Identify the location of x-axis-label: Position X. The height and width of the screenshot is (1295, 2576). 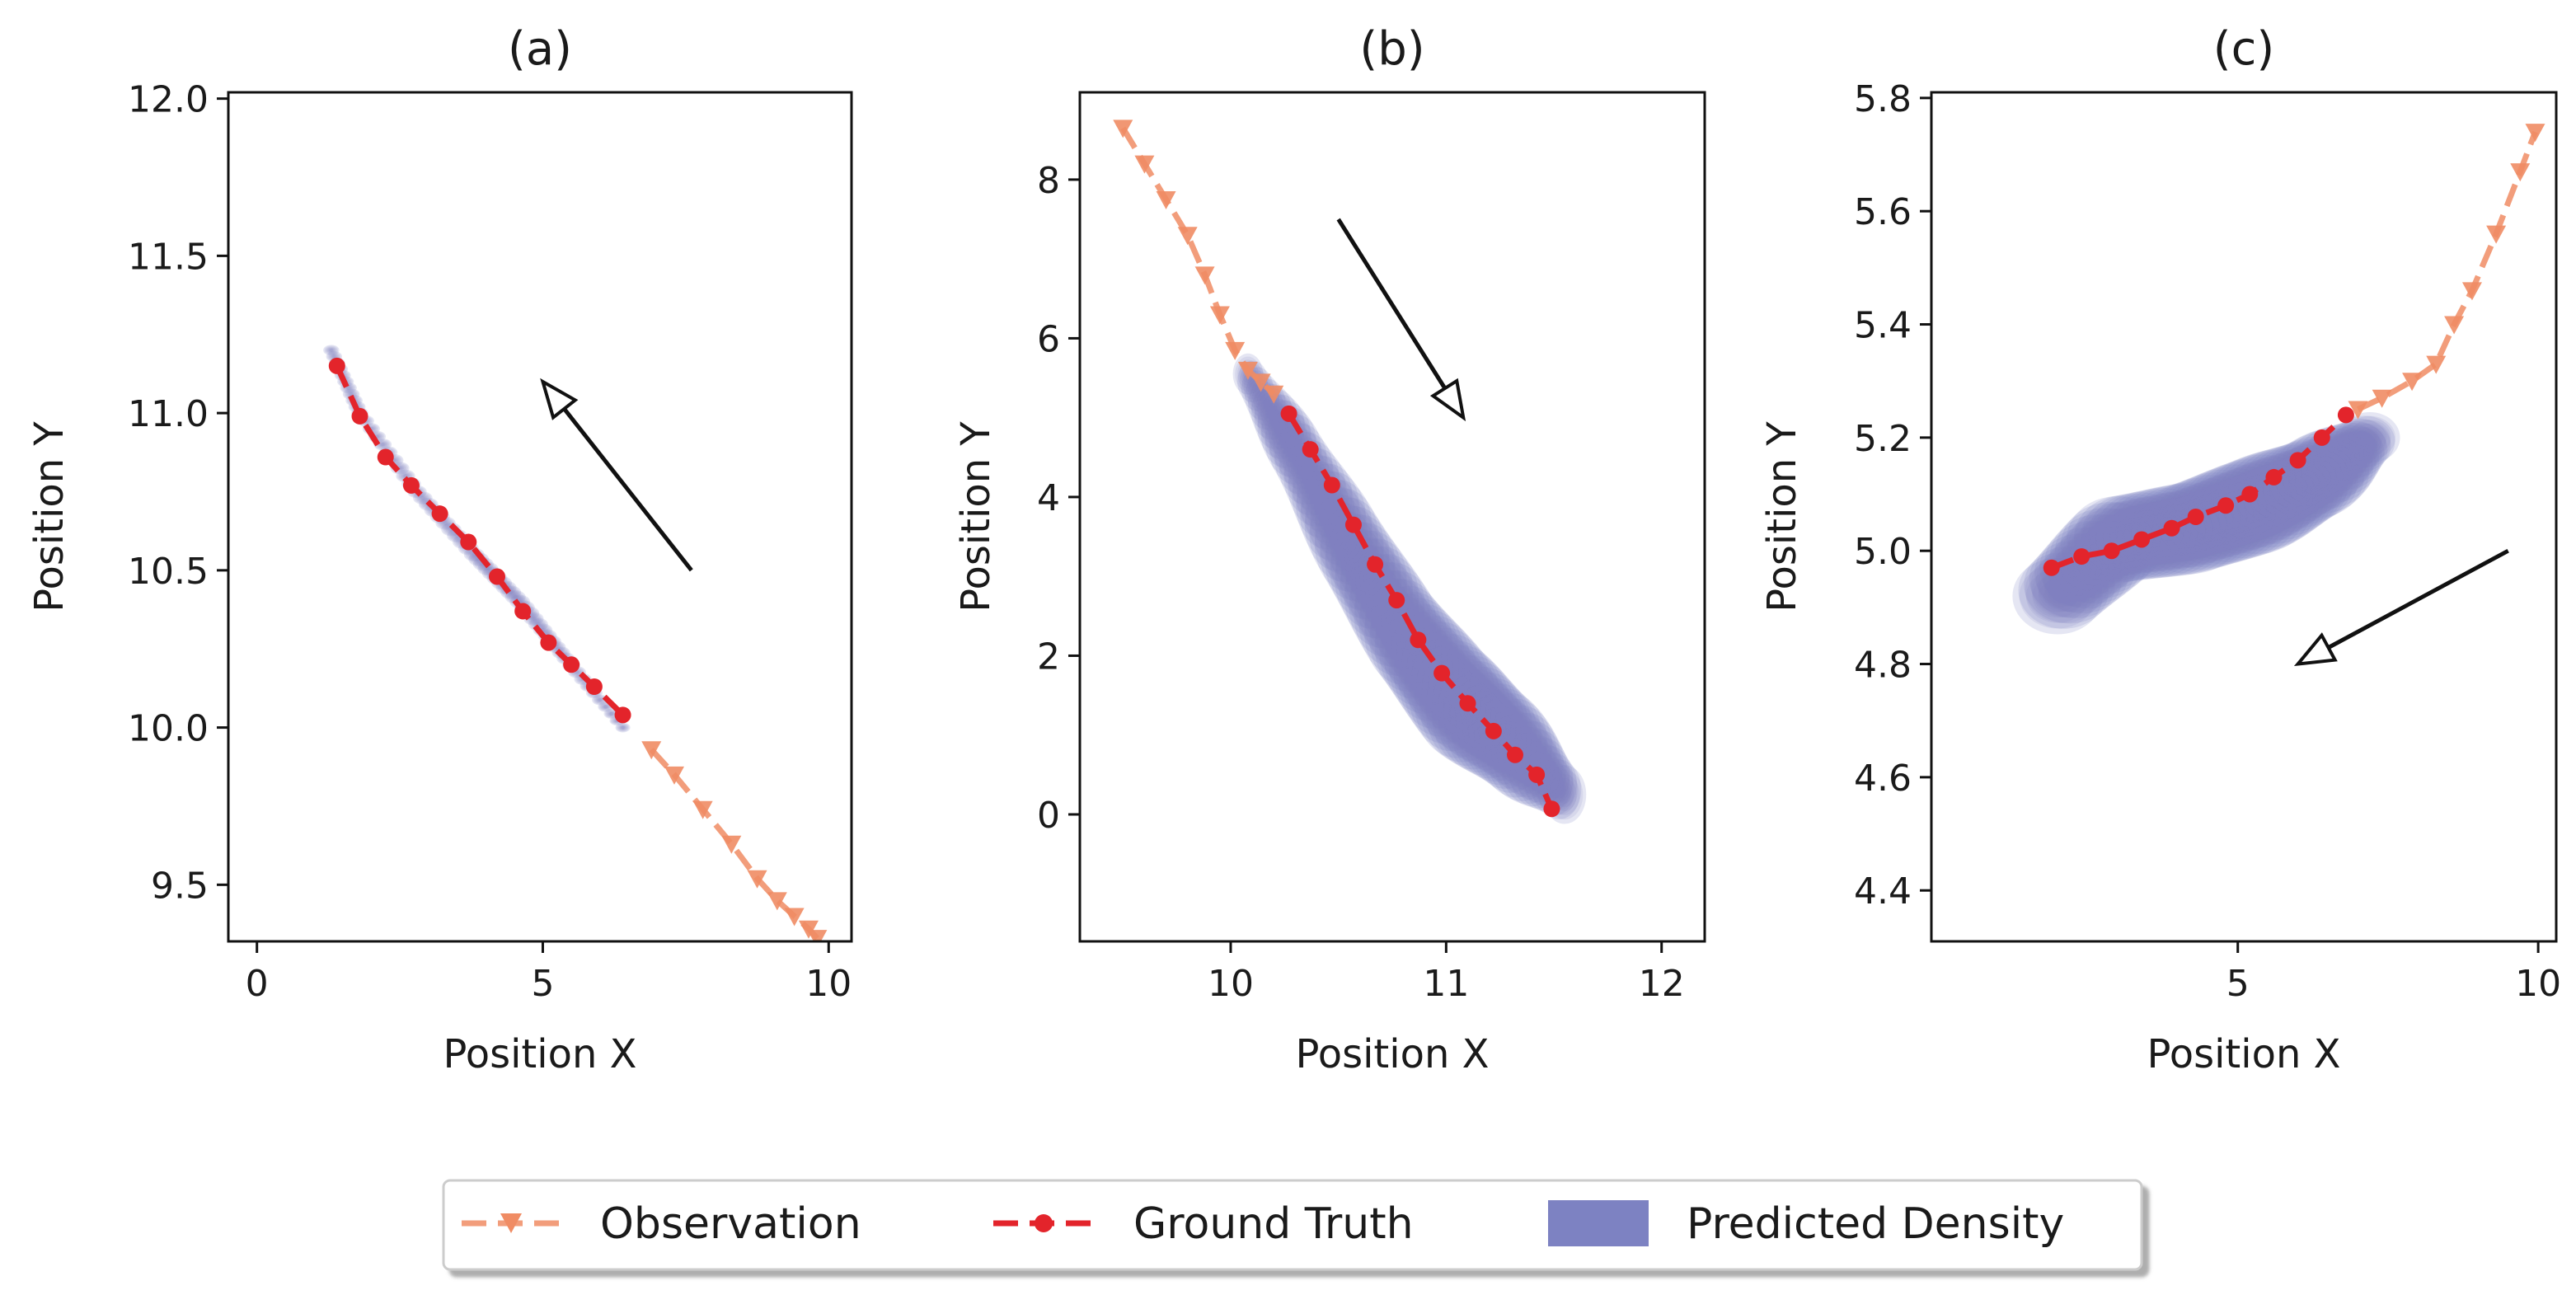
(539, 1054).